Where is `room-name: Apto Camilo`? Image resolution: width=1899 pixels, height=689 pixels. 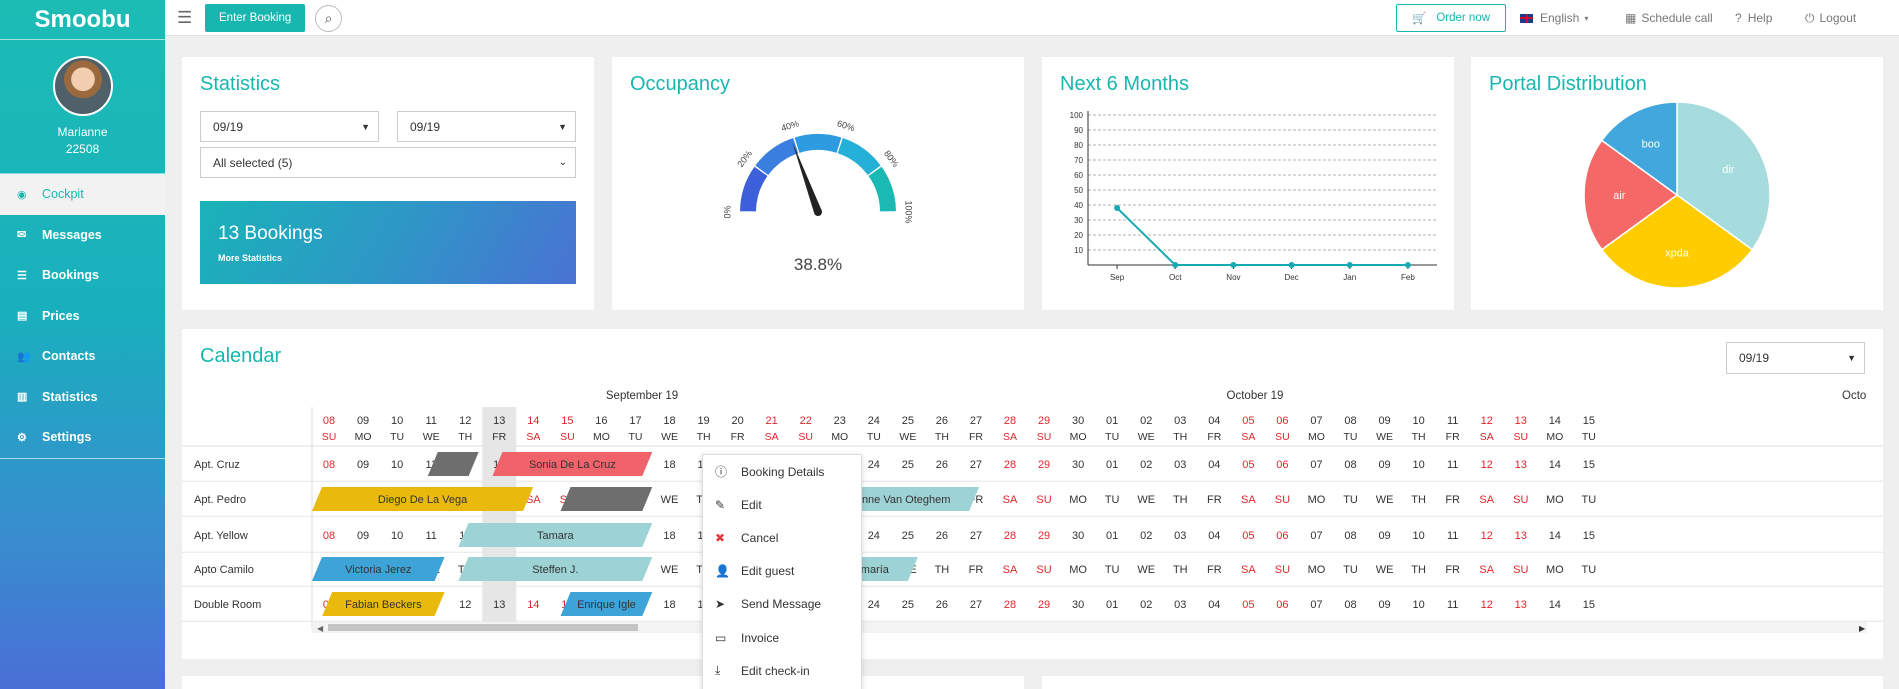
room-name: Apto Camilo is located at coordinates (224, 570).